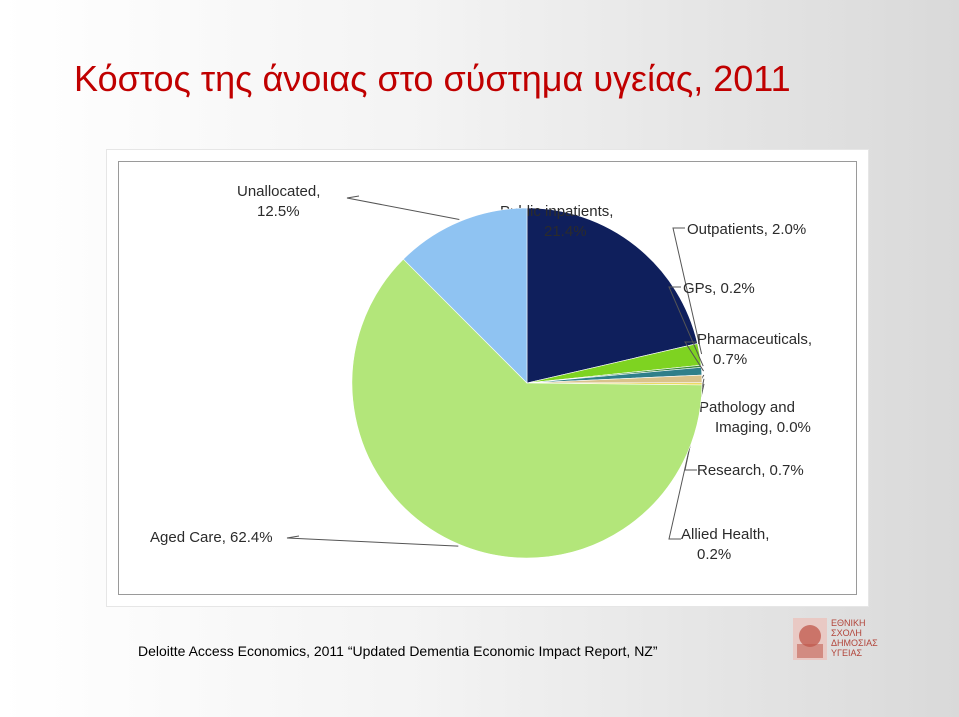 Image resolution: width=959 pixels, height=717 pixels. I want to click on slice-label-pathology-and-imaging-line-1: Pathology and, so click(747, 407).